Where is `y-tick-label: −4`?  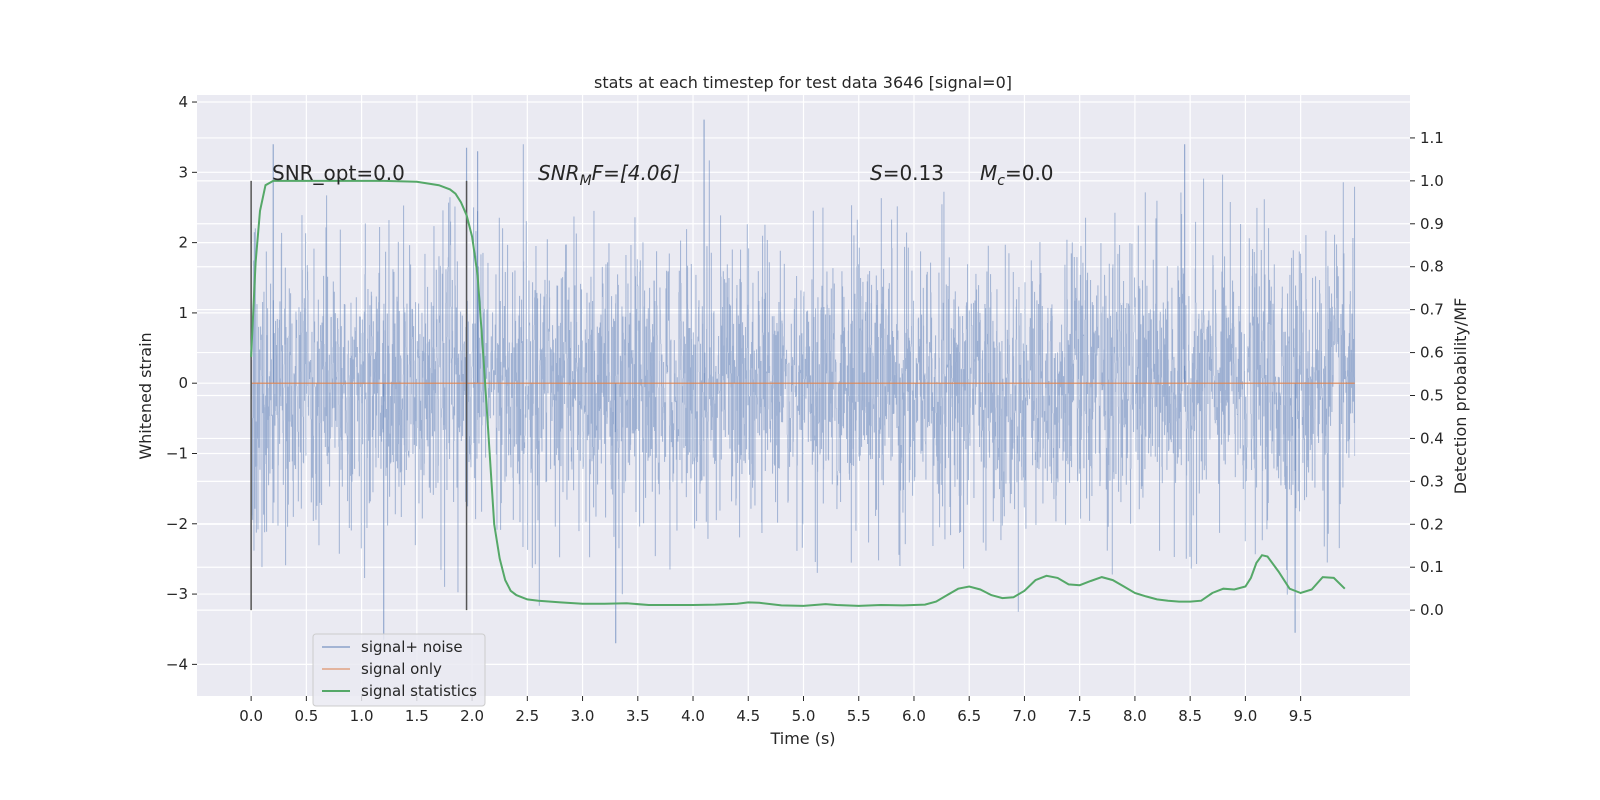
y-tick-label: −4 is located at coordinates (177, 664).